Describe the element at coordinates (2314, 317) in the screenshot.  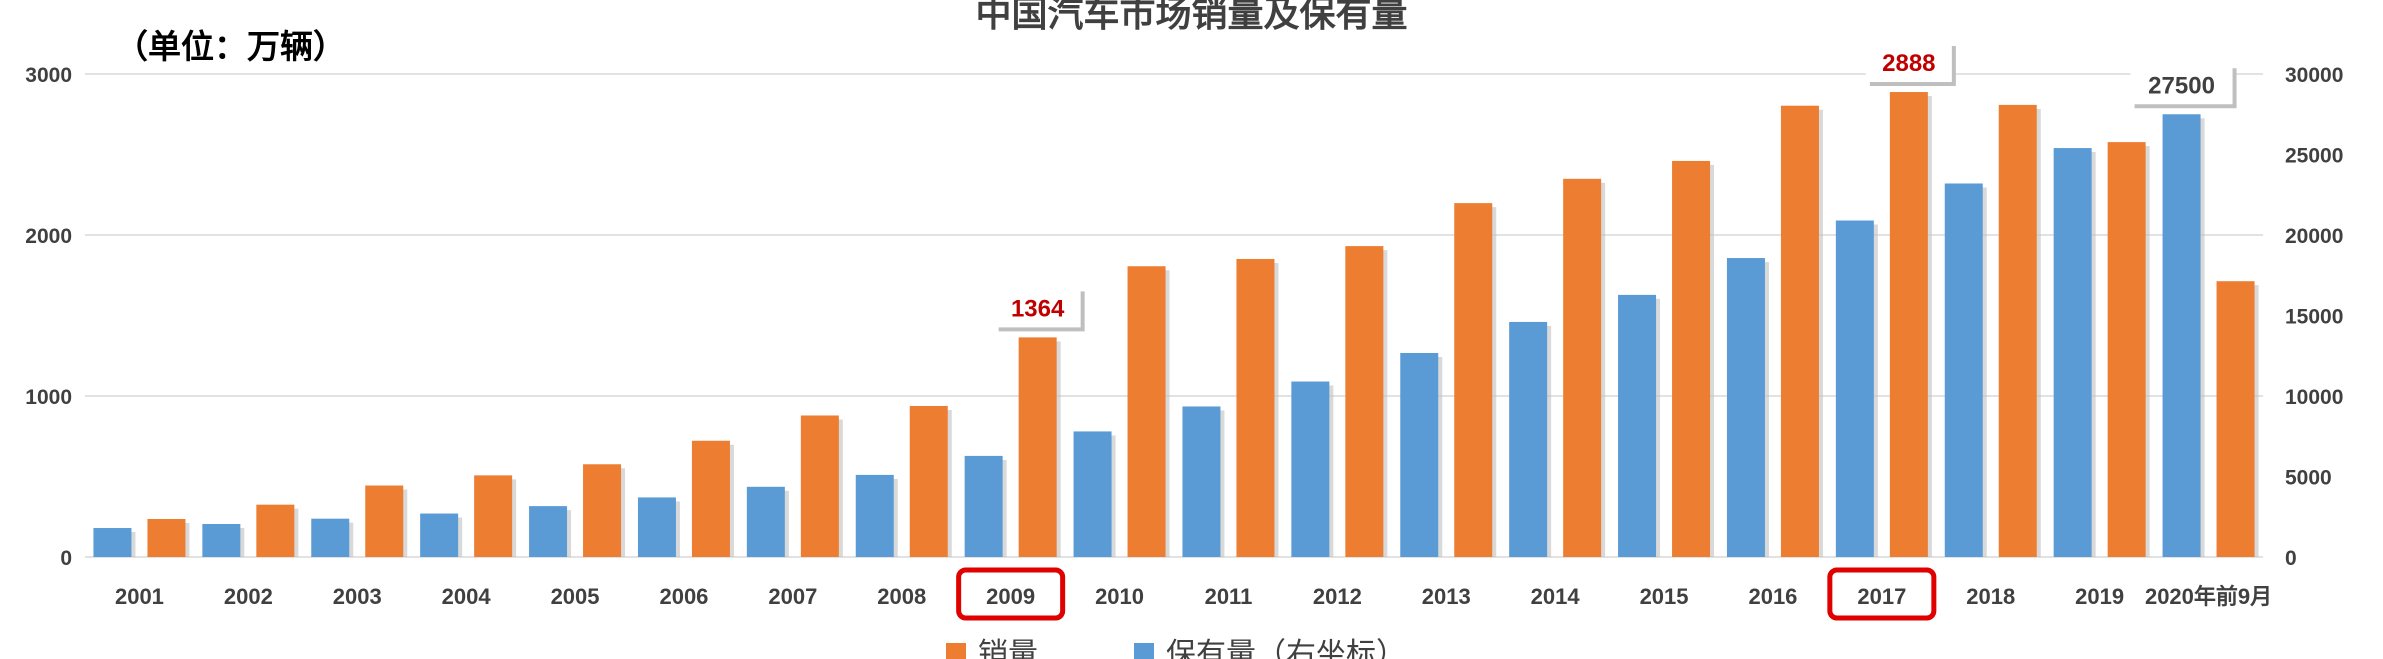
I see `right-axis-tick: 15000` at that location.